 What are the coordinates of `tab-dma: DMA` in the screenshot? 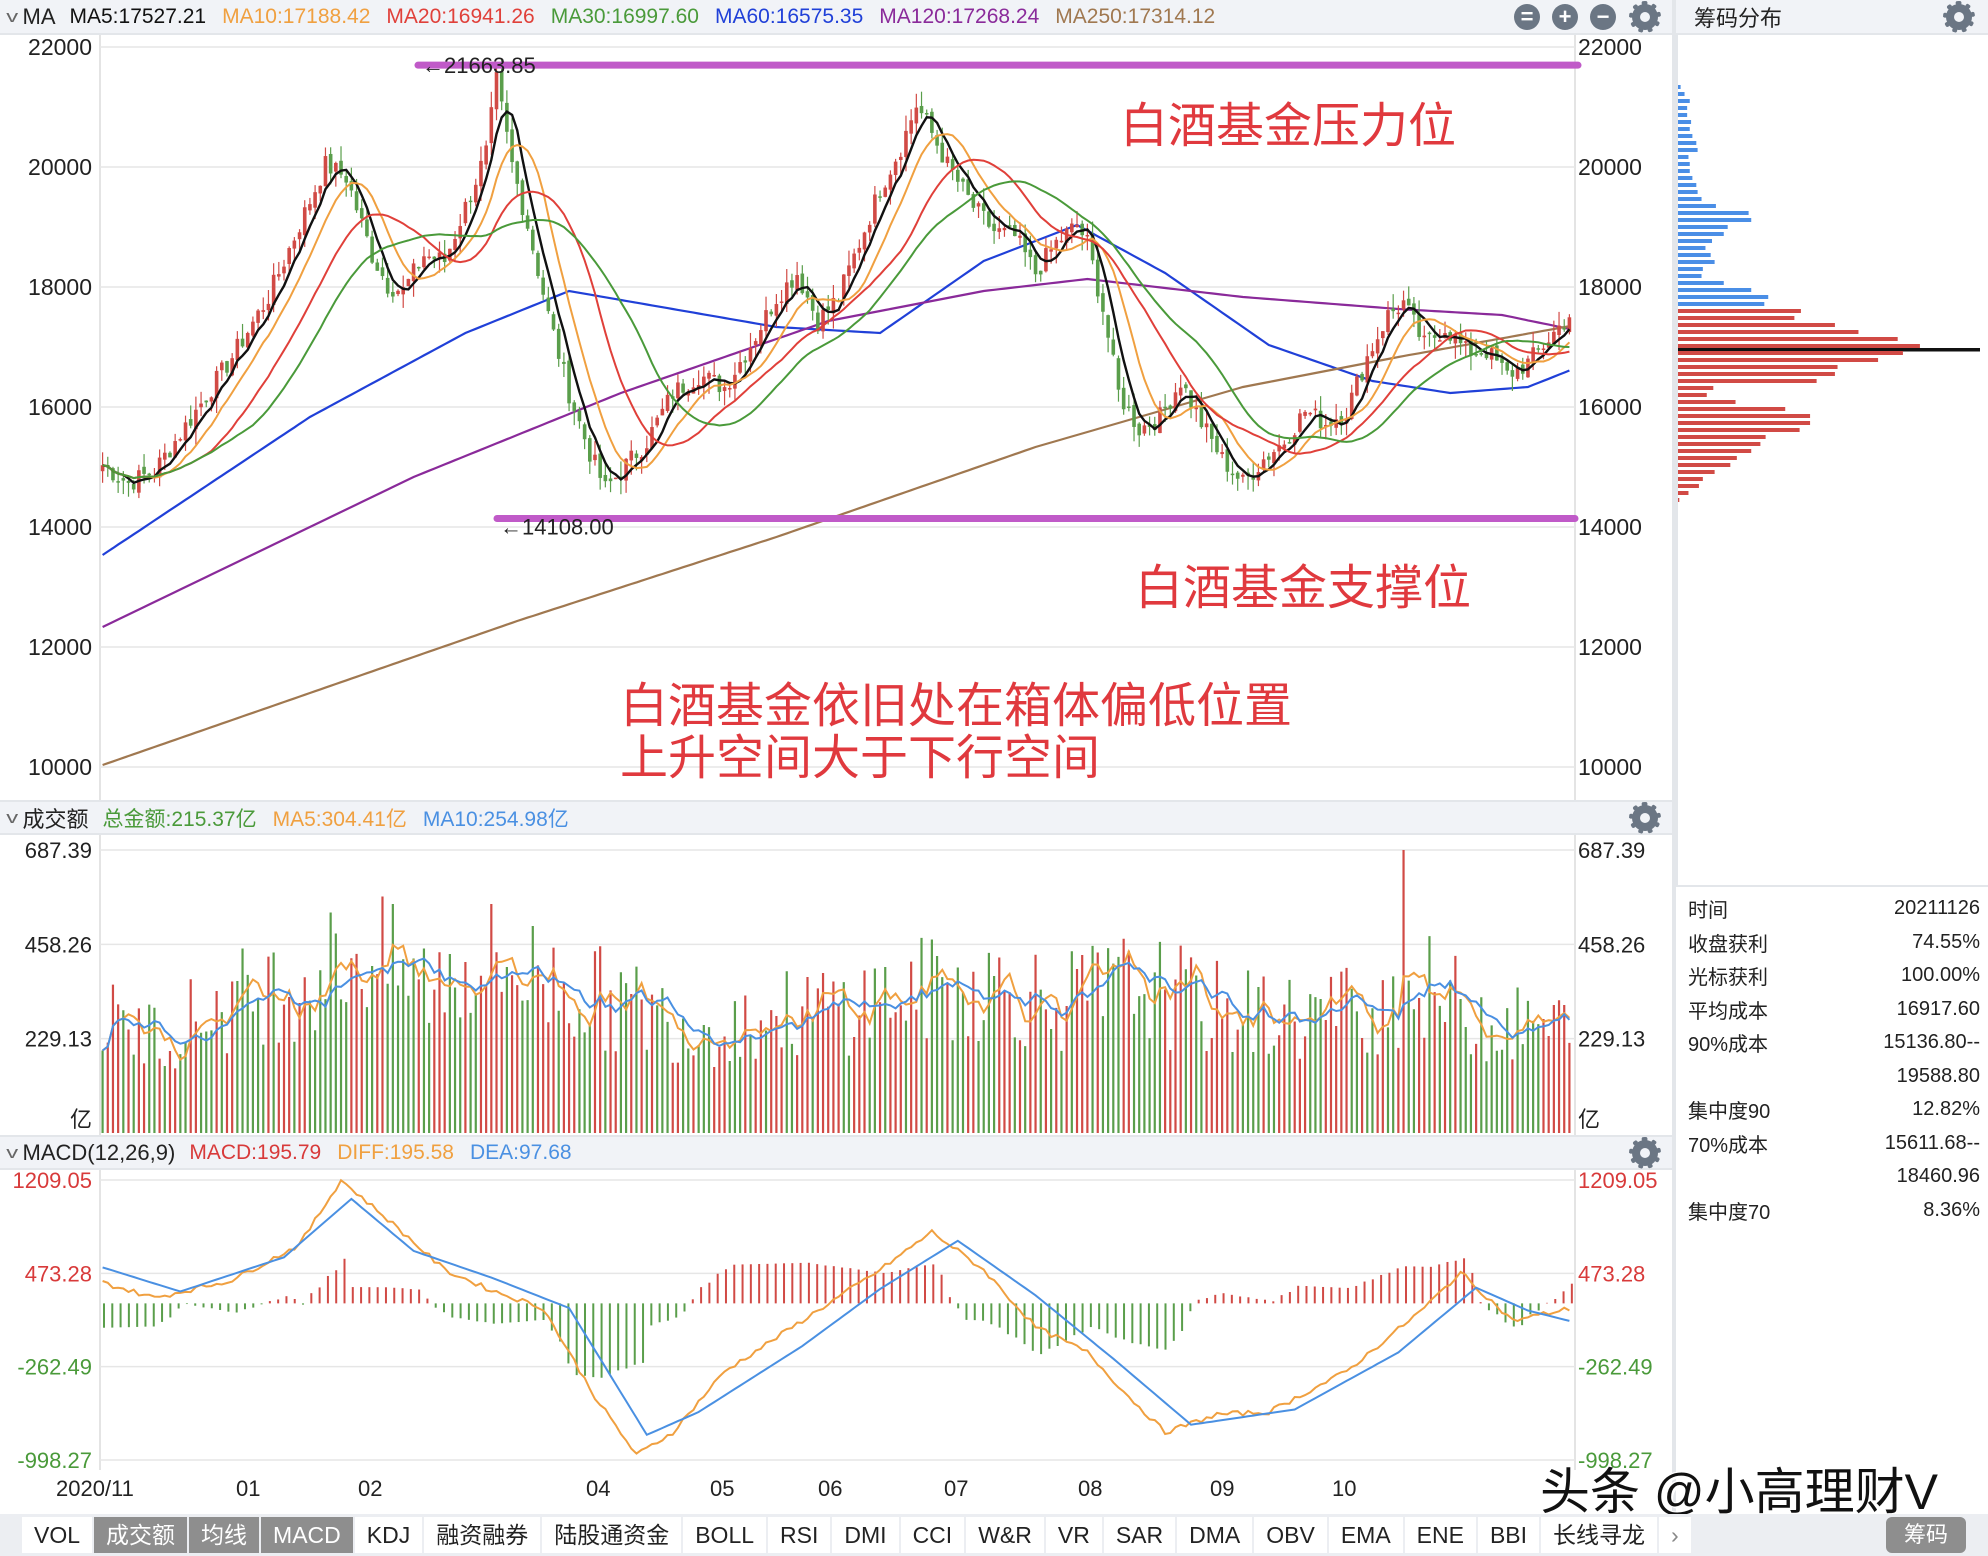 It's located at (1215, 1535).